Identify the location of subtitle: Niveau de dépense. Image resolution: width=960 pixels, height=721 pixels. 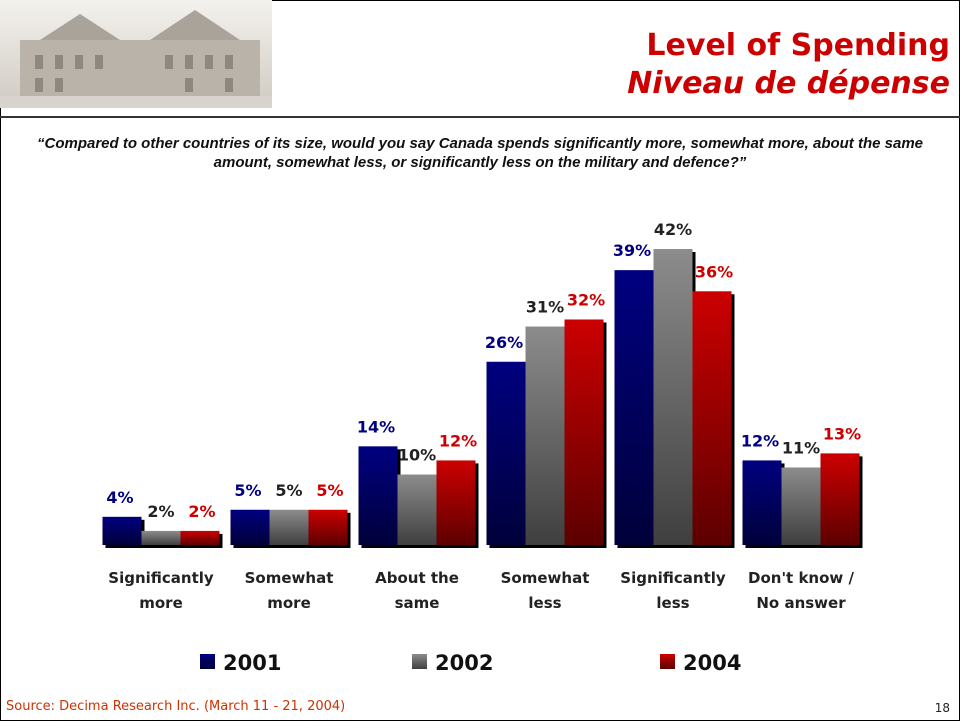
(788, 83).